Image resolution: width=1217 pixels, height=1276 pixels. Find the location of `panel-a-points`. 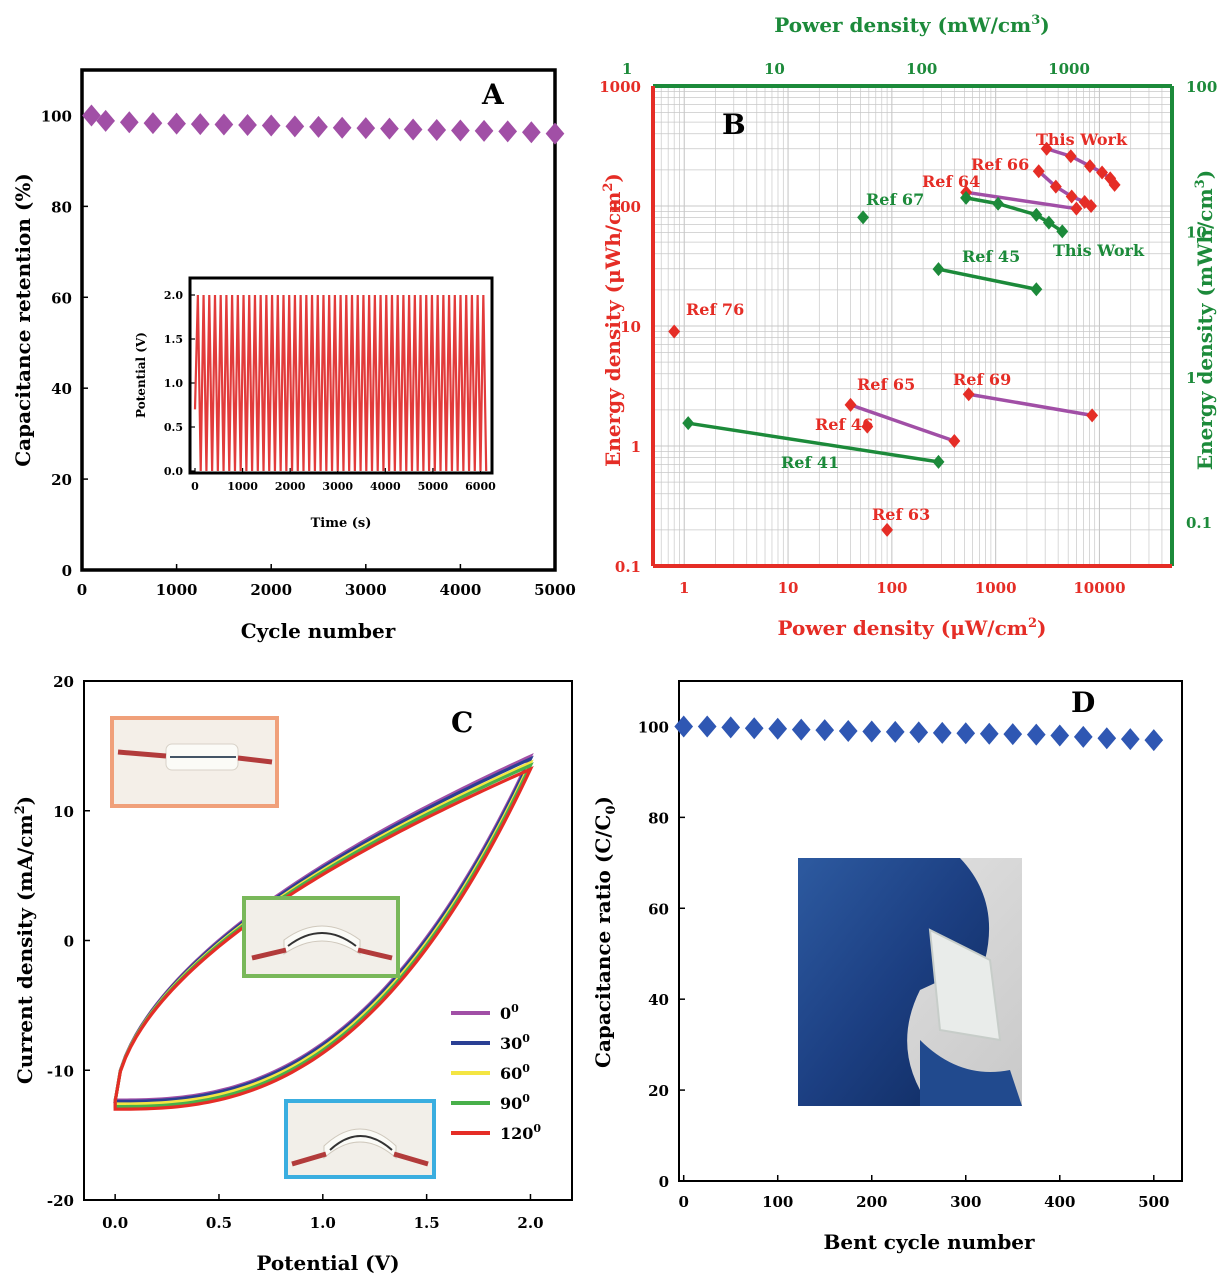

panel-a-points is located at coordinates (323, 124).